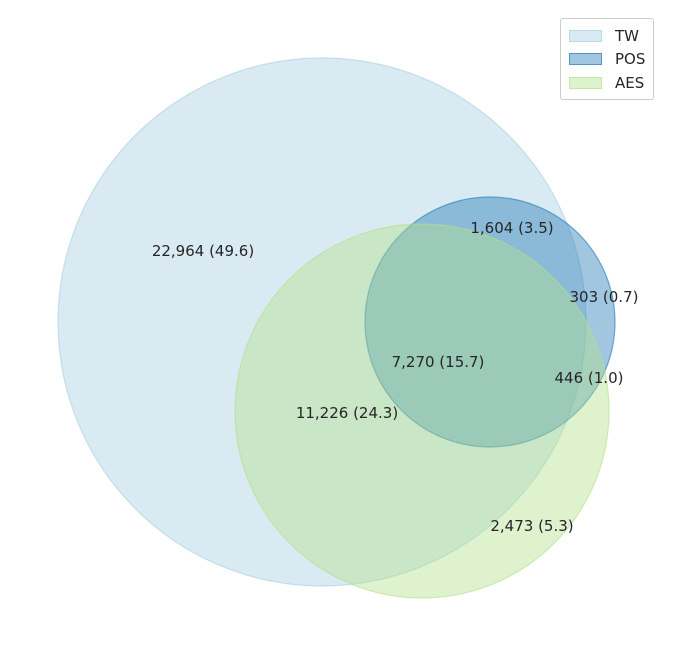  Describe the element at coordinates (585, 59) in the screenshot. I see `legend-swatch-pos` at that location.